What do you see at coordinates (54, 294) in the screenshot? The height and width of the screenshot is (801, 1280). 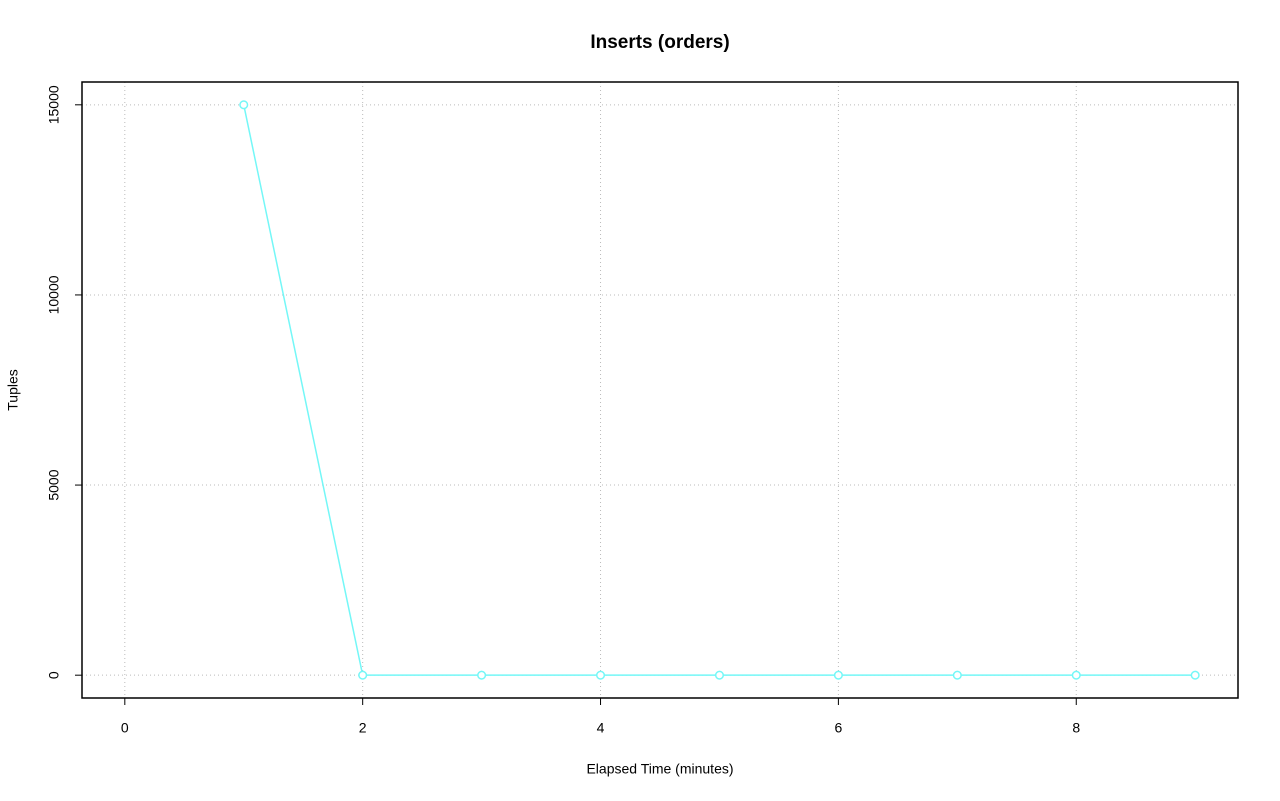 I see `y-tick-label: 10000` at bounding box center [54, 294].